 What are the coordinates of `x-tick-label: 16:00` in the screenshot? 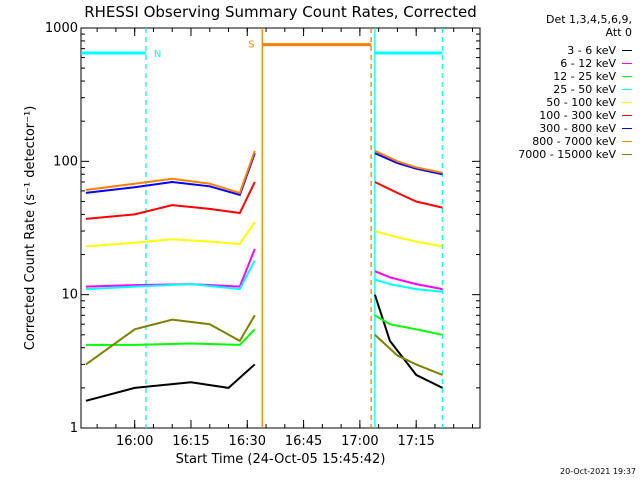 It's located at (134, 441).